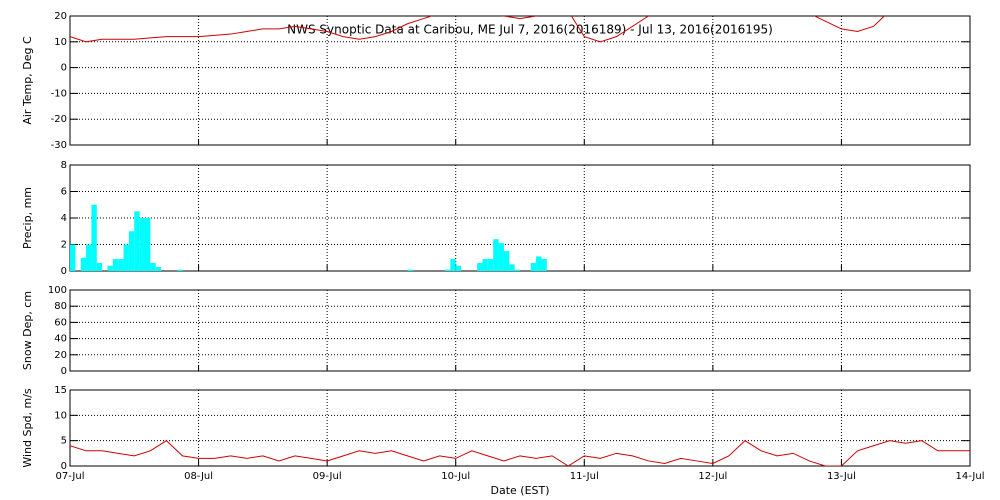 The width and height of the screenshot is (1000, 500). What do you see at coordinates (64, 165) in the screenshot?
I see `y-tick-label: 8` at bounding box center [64, 165].